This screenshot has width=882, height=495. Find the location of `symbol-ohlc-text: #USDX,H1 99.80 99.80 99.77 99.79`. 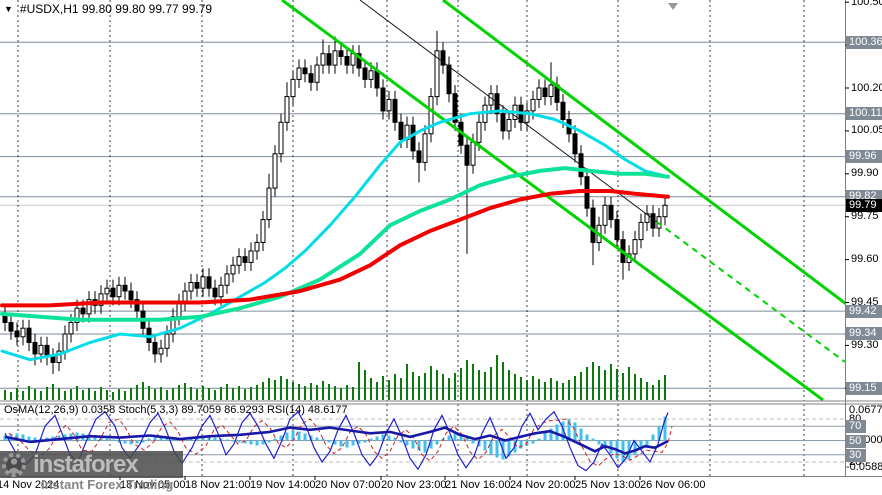

symbol-ohlc-text: #USDX,H1 99.80 99.80 99.77 99.79 is located at coordinates (116, 9).